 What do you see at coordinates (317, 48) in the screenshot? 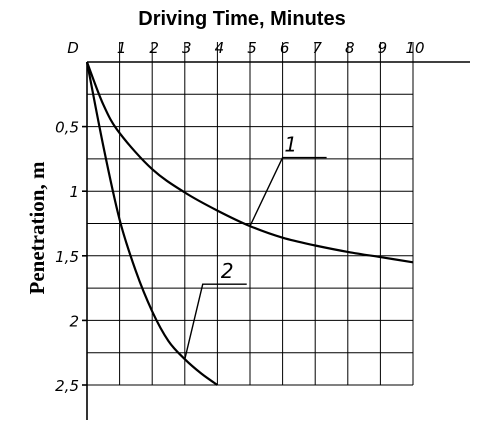
I see `x-tick-label: 7` at bounding box center [317, 48].